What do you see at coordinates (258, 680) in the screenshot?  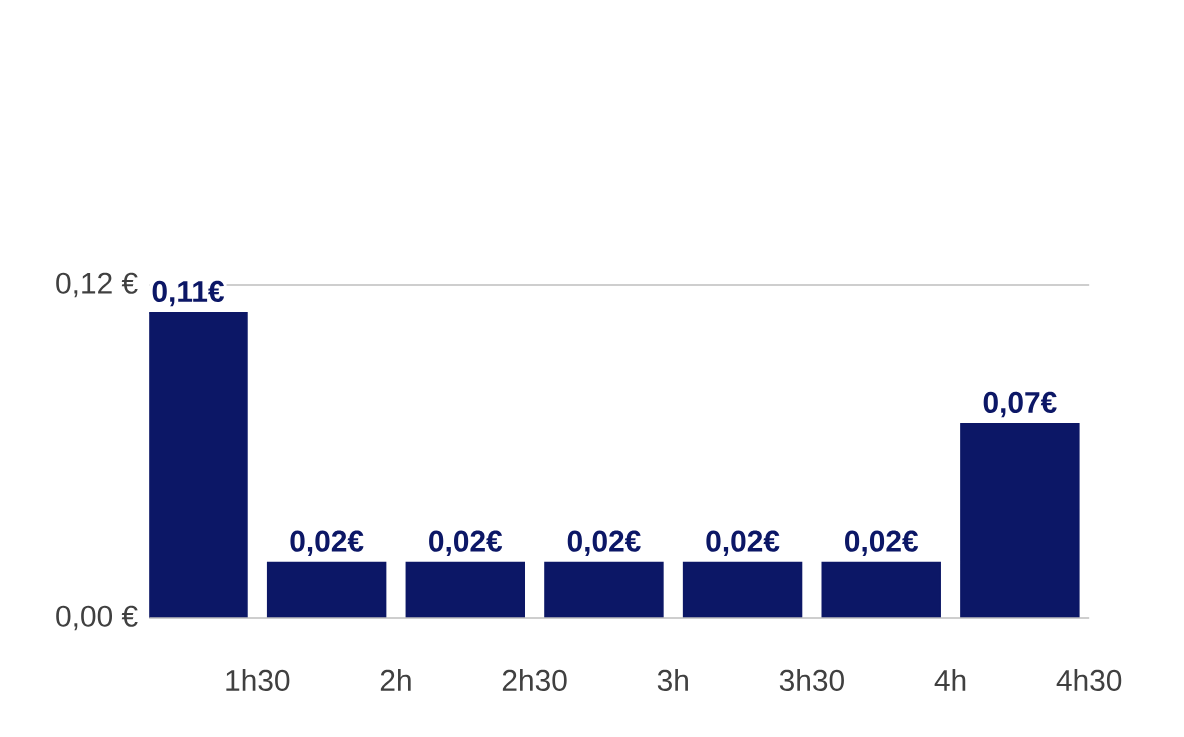 I see `x-tick-label: 1h30` at bounding box center [258, 680].